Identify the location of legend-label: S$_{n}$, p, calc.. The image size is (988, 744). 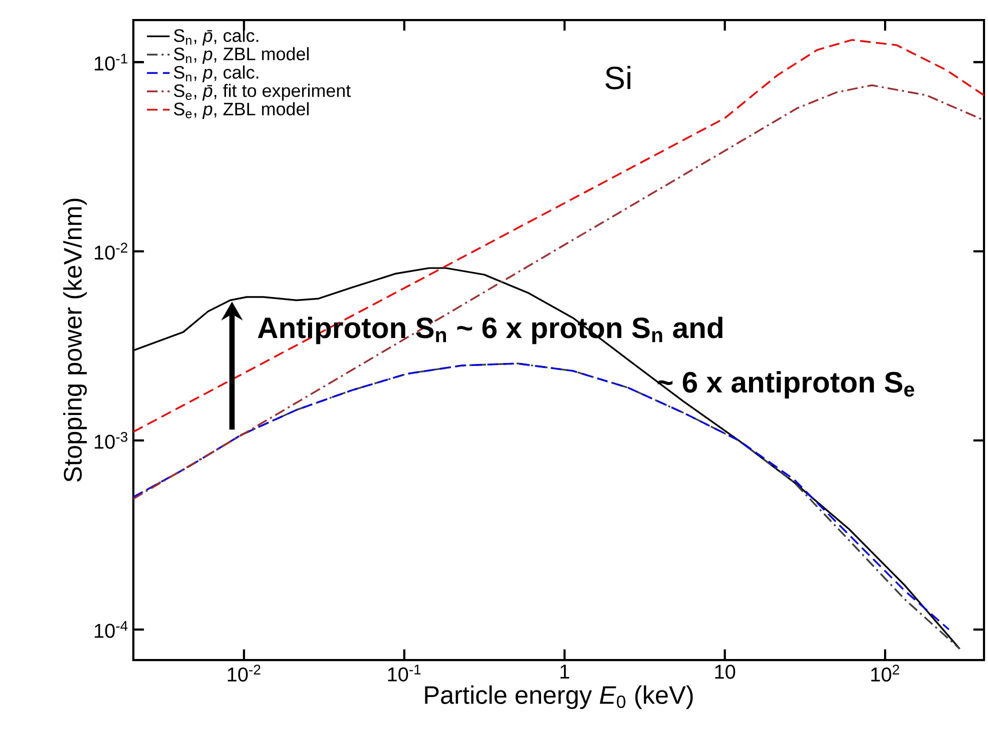
(216, 73).